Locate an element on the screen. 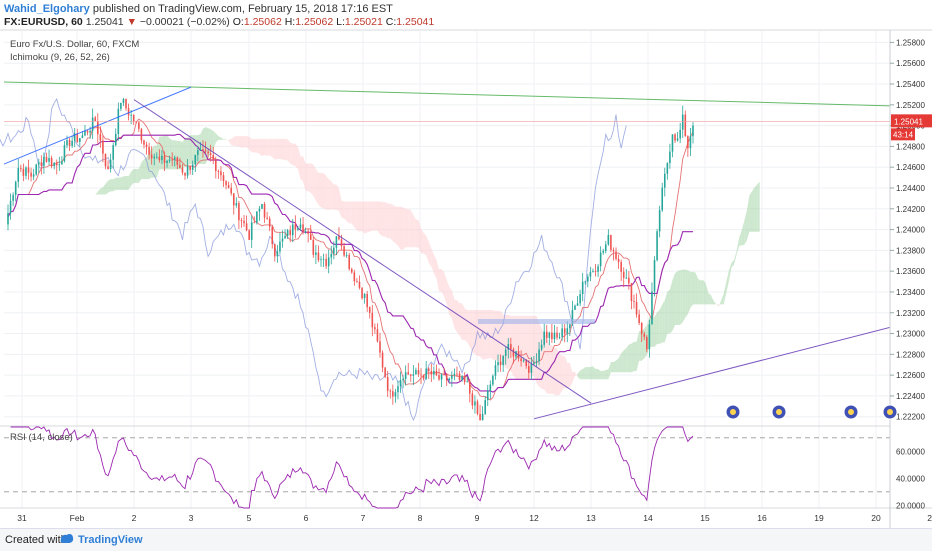 This screenshot has width=932, height=551. indicator-label: Ichimoku (9, 26, 52, 26) is located at coordinates (60, 57).